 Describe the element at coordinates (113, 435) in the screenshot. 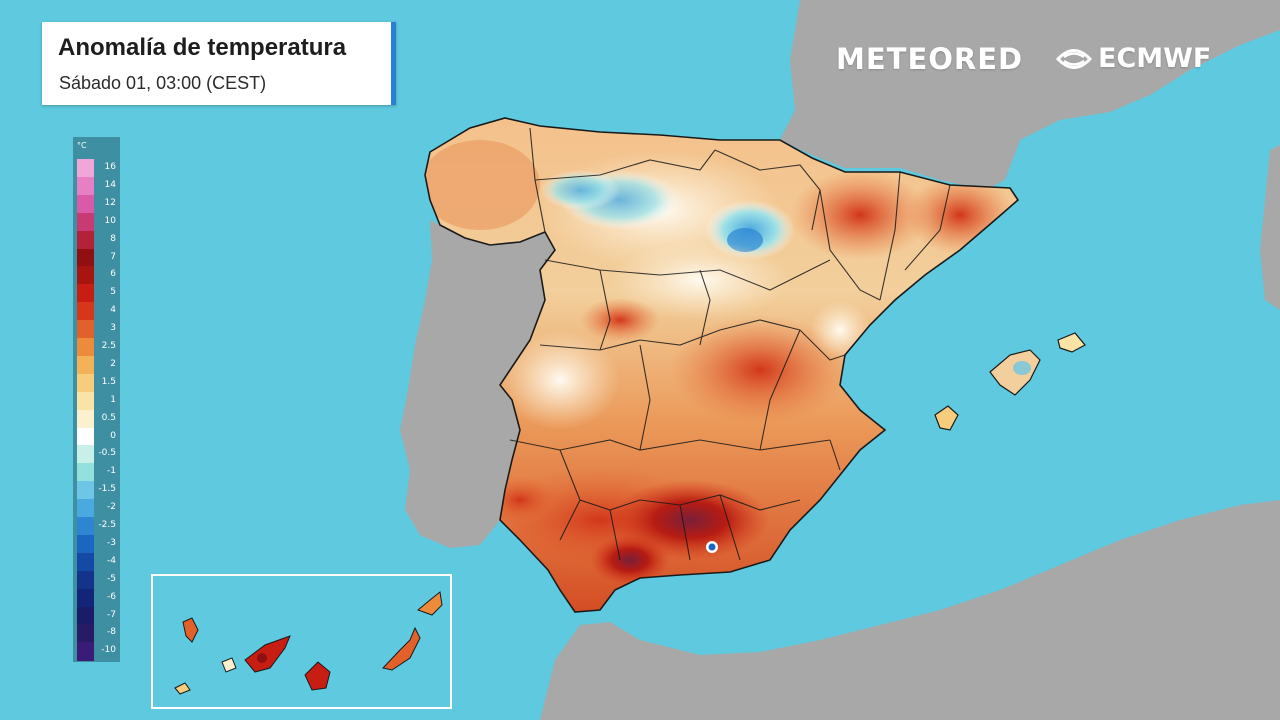

I see `legend-label: 0` at that location.